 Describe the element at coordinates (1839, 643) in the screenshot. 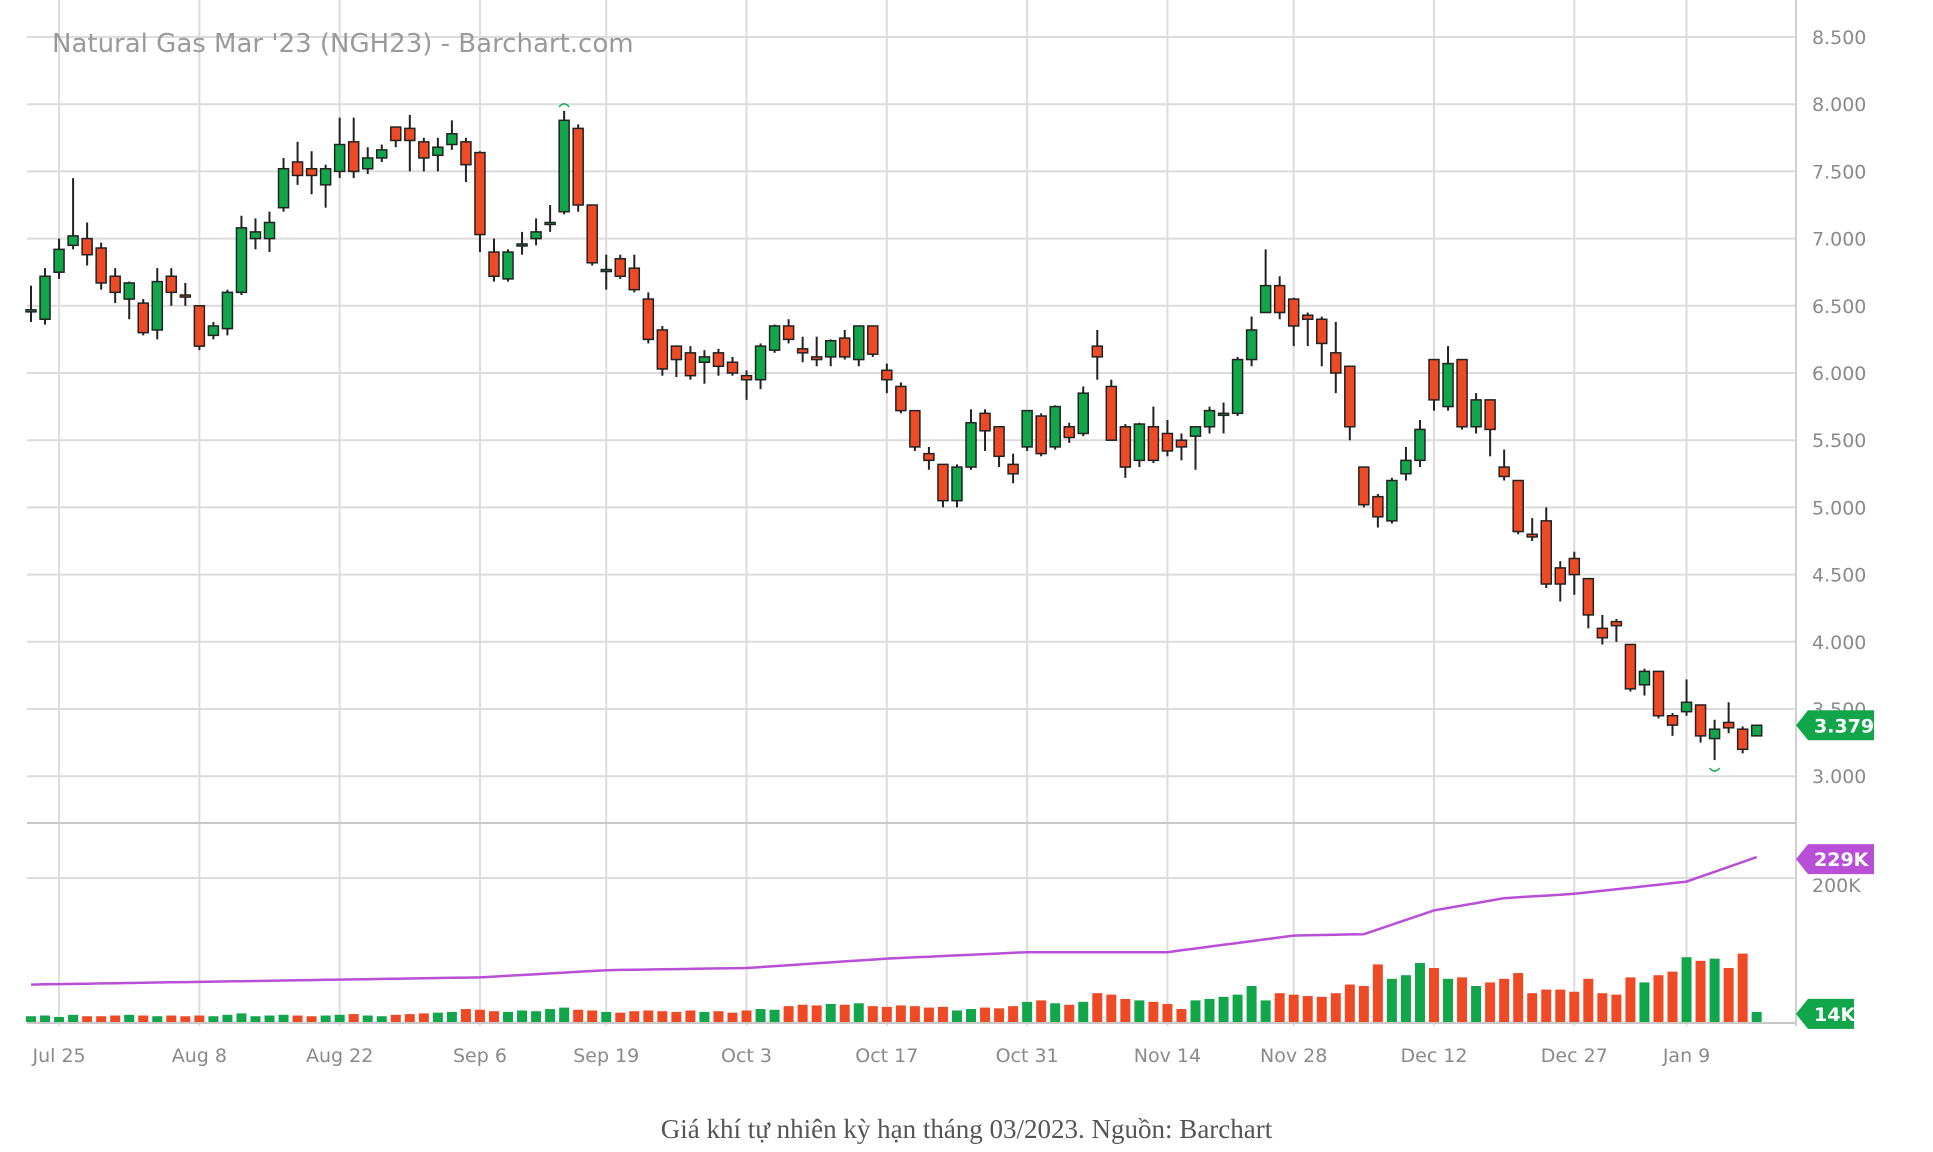

I see `price-tick-label: 4.000` at that location.